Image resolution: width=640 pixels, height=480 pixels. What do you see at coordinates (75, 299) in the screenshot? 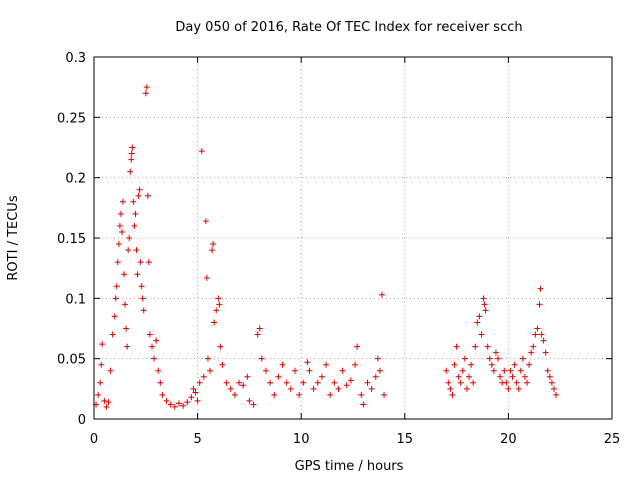
I see `y-tick-label: 0.1` at bounding box center [75, 299].